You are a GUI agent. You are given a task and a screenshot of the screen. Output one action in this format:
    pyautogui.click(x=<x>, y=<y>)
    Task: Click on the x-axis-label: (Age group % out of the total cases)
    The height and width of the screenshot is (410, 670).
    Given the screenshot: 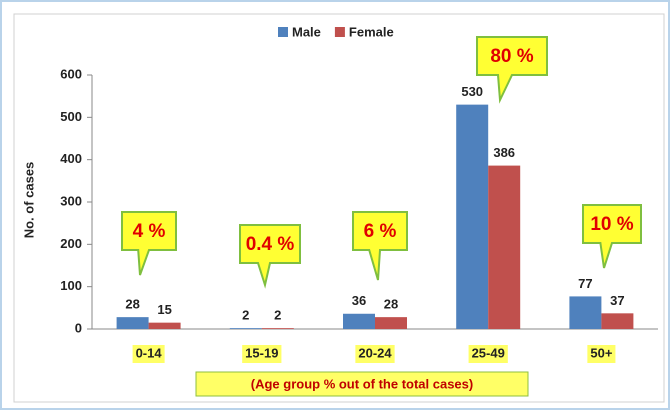 What is the action you would take?
    pyautogui.click(x=362, y=383)
    